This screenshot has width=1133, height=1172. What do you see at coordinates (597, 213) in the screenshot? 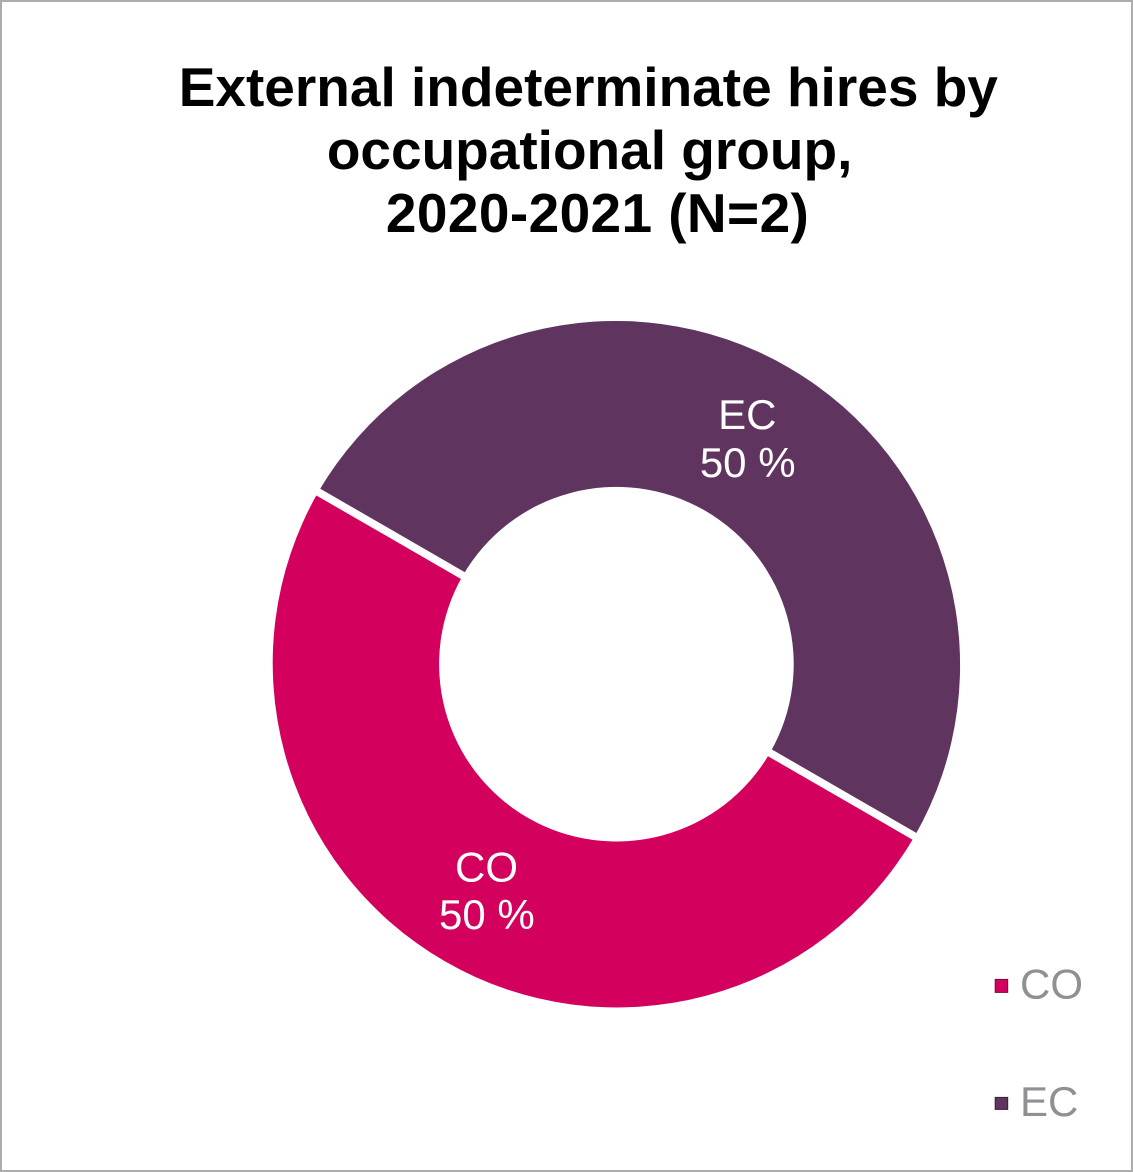
I see `svg-text: 2020-2021 (N=2)` at bounding box center [597, 213].